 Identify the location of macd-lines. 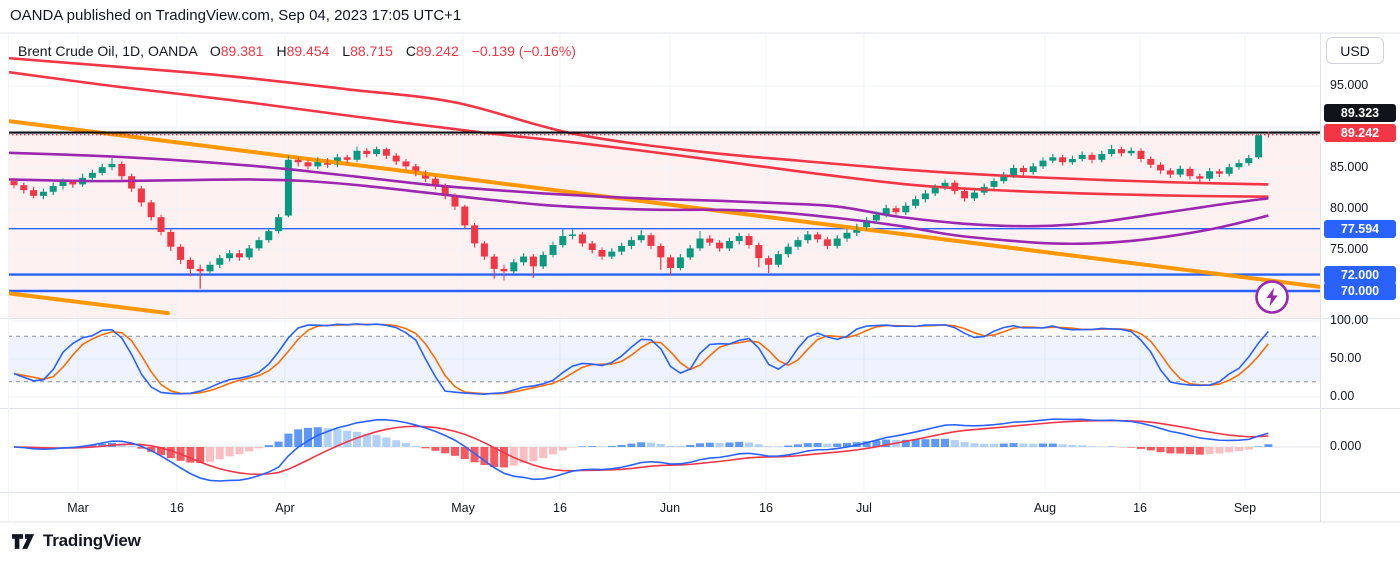
(641, 450).